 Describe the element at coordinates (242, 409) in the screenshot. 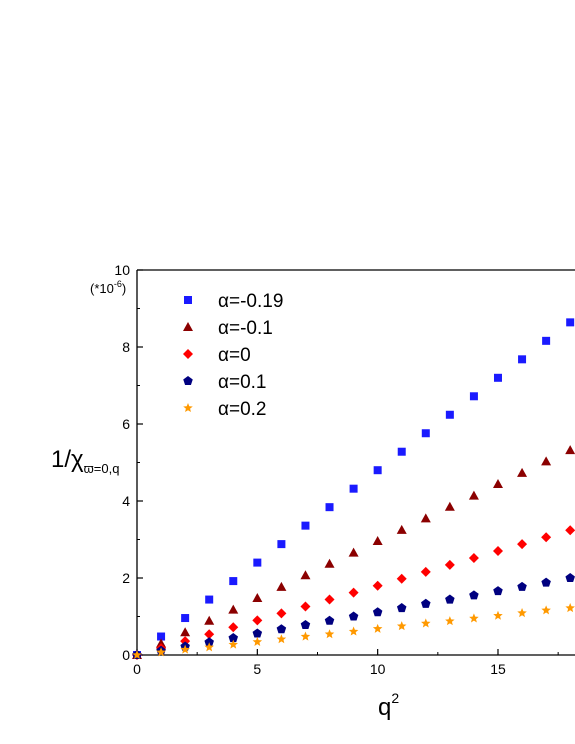

I see `legend-label: α=0.2` at that location.